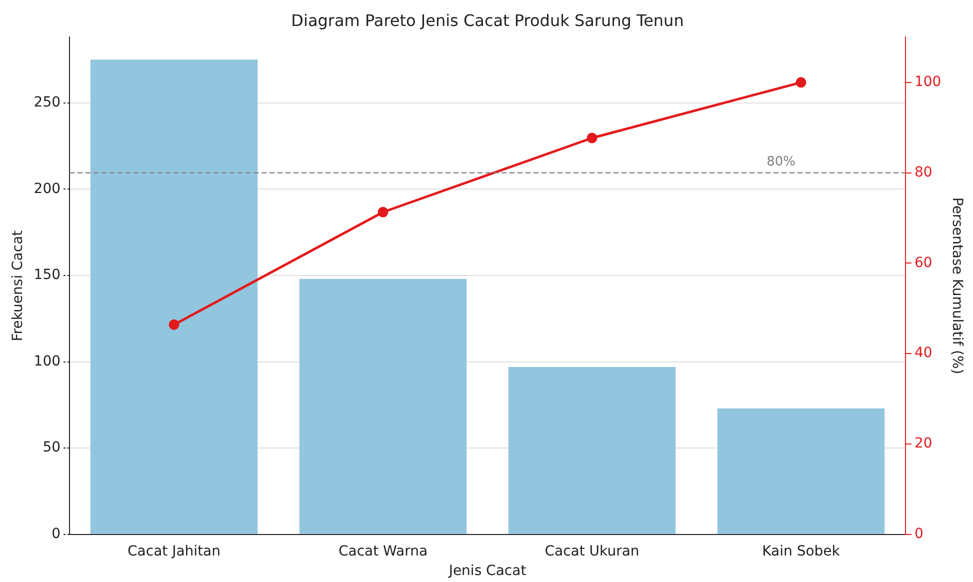  What do you see at coordinates (51, 448) in the screenshot?
I see `y-tick-label: 50` at bounding box center [51, 448].